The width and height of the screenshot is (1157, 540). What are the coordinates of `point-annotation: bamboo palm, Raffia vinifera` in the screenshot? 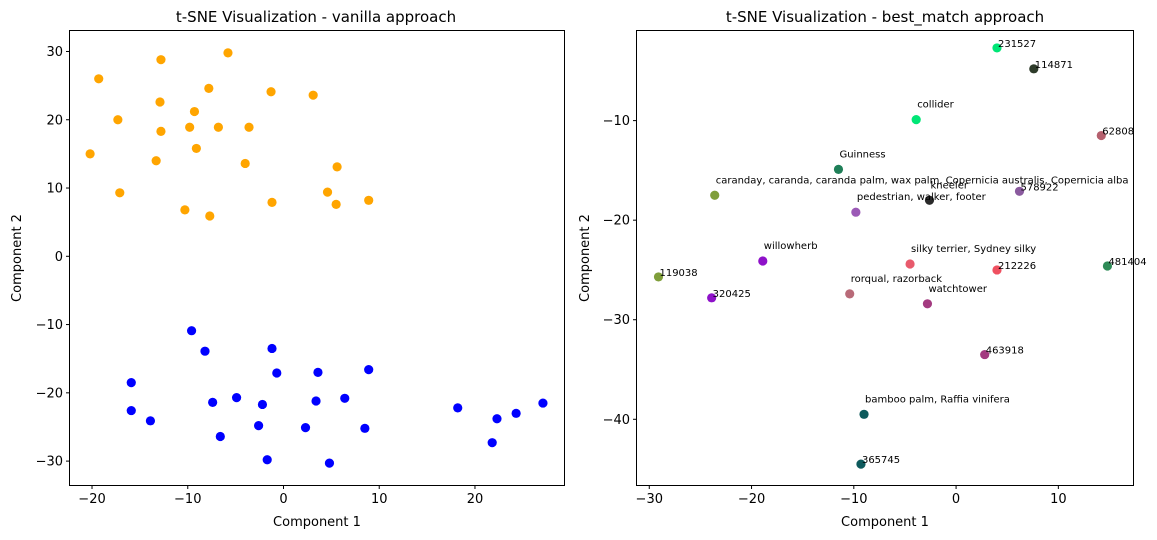 It's located at (937, 399).